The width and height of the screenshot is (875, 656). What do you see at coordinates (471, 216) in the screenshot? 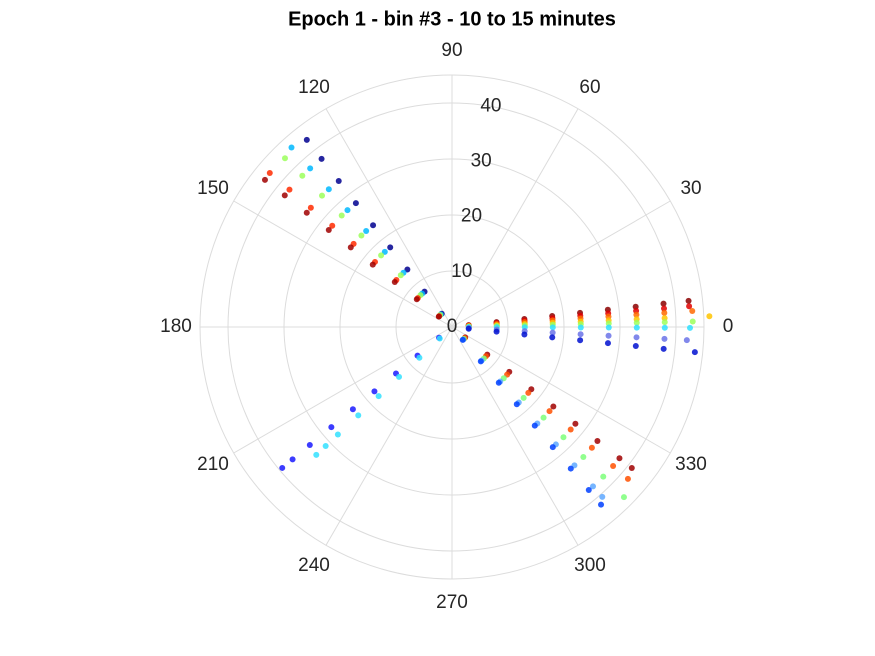
I see `r-tick-label: 20` at bounding box center [471, 216].